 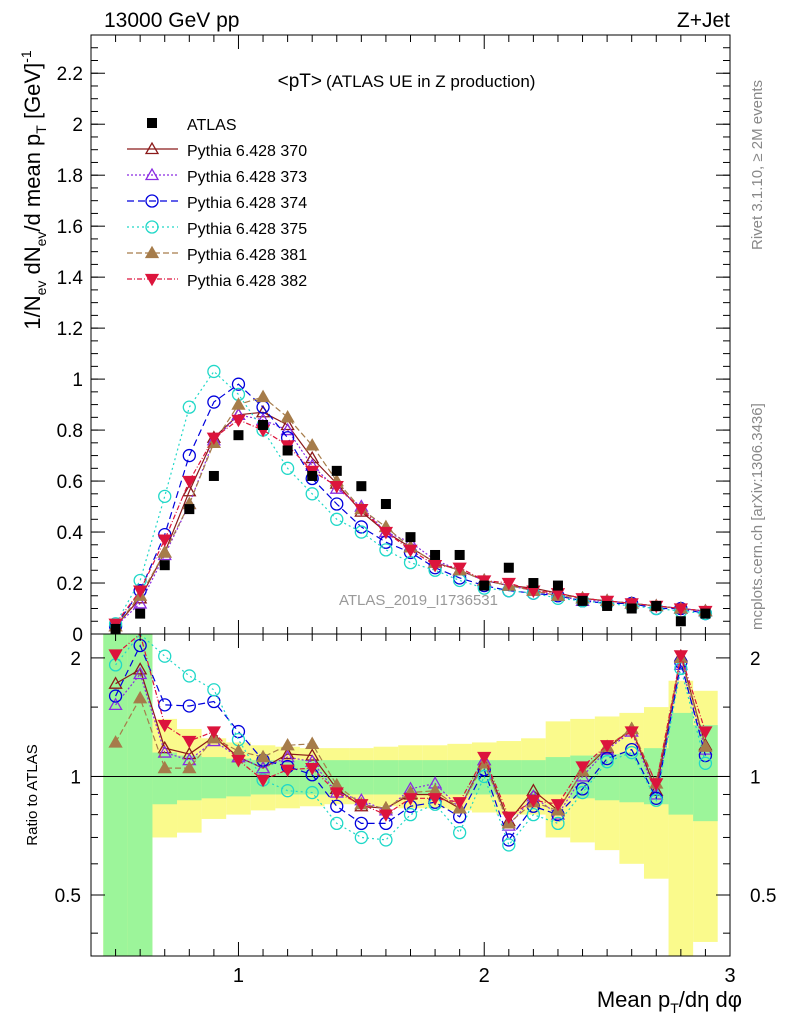 I want to click on main-y-tick-label: 0, so click(x=77, y=635).